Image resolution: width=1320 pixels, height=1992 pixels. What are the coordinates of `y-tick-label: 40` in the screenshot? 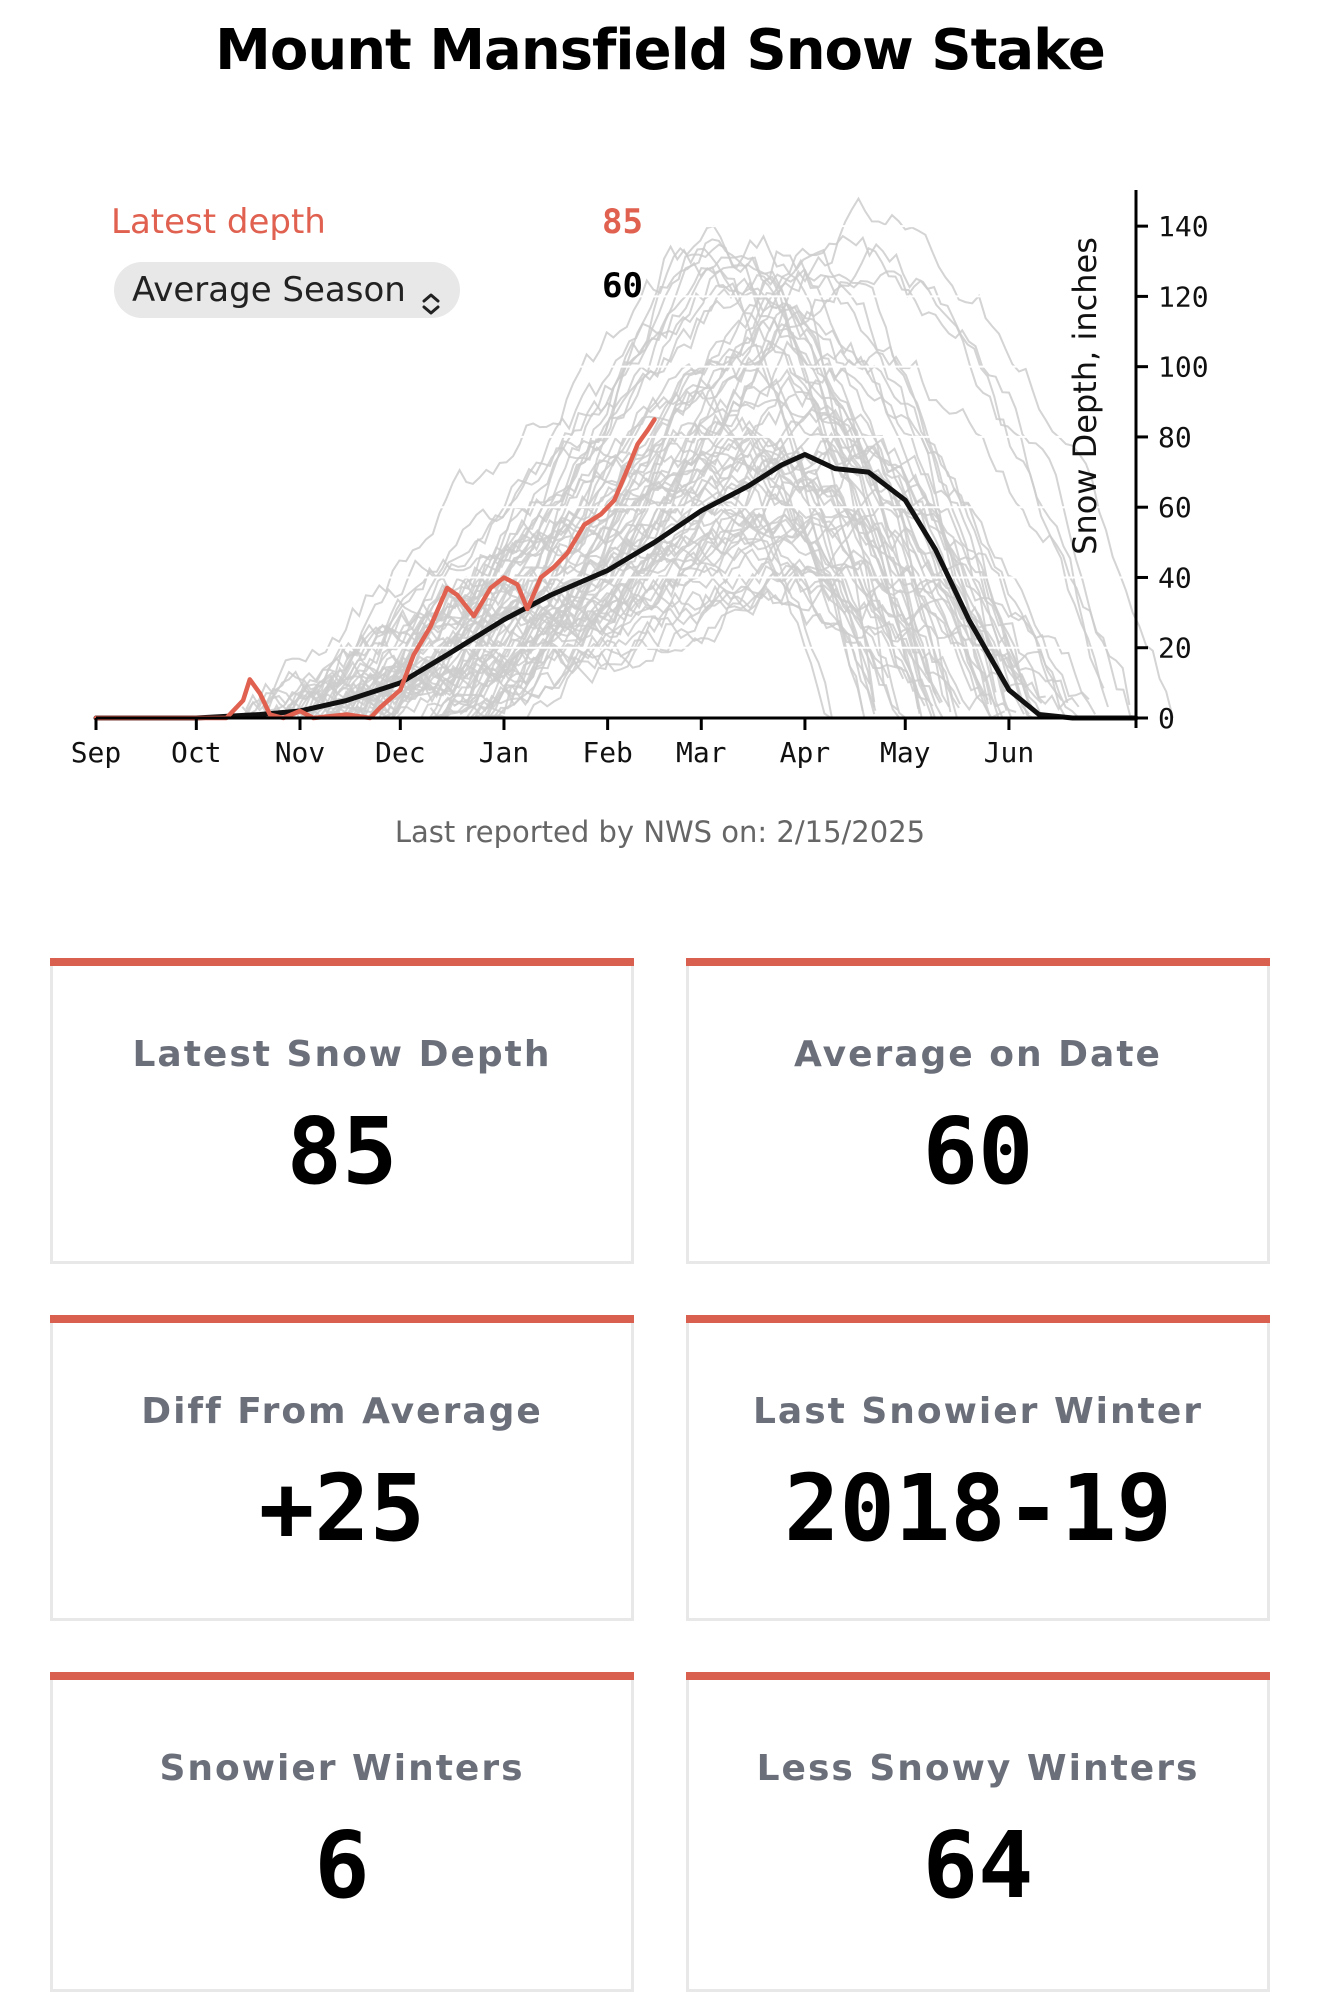 It's located at (1175, 577).